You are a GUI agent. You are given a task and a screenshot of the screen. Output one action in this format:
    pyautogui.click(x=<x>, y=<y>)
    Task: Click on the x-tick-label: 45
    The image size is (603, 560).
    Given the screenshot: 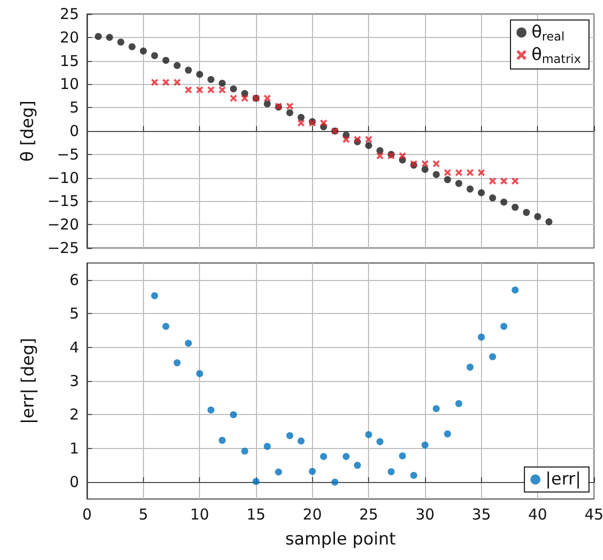 What is the action you would take?
    pyautogui.click(x=593, y=515)
    